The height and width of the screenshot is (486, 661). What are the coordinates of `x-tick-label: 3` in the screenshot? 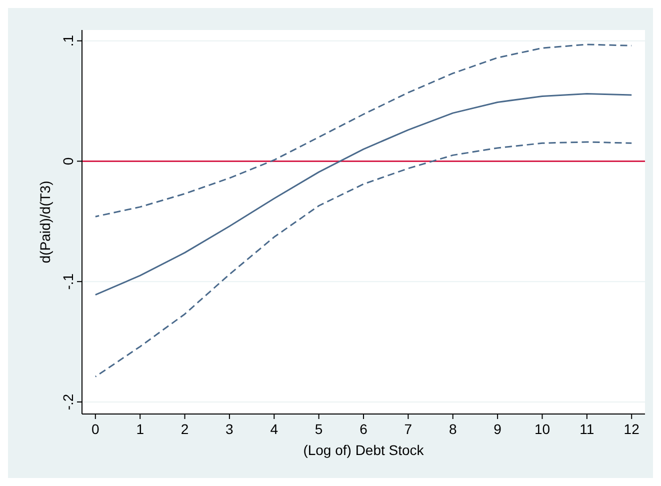 It's located at (230, 429).